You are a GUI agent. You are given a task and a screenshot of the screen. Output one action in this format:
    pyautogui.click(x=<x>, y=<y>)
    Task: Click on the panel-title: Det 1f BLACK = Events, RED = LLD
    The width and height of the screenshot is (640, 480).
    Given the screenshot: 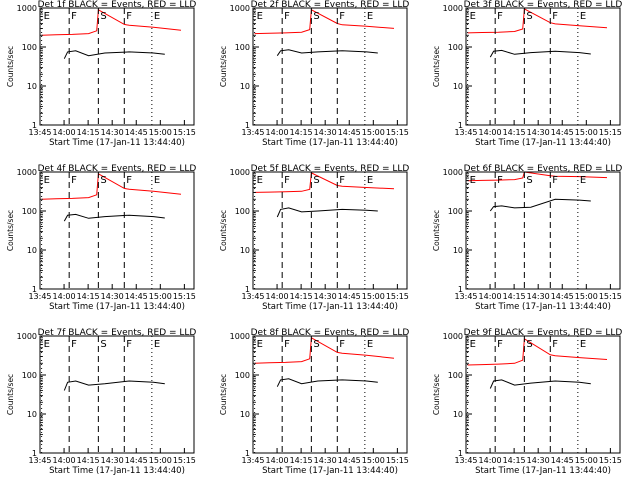 What is the action you would take?
    pyautogui.click(x=117, y=5)
    